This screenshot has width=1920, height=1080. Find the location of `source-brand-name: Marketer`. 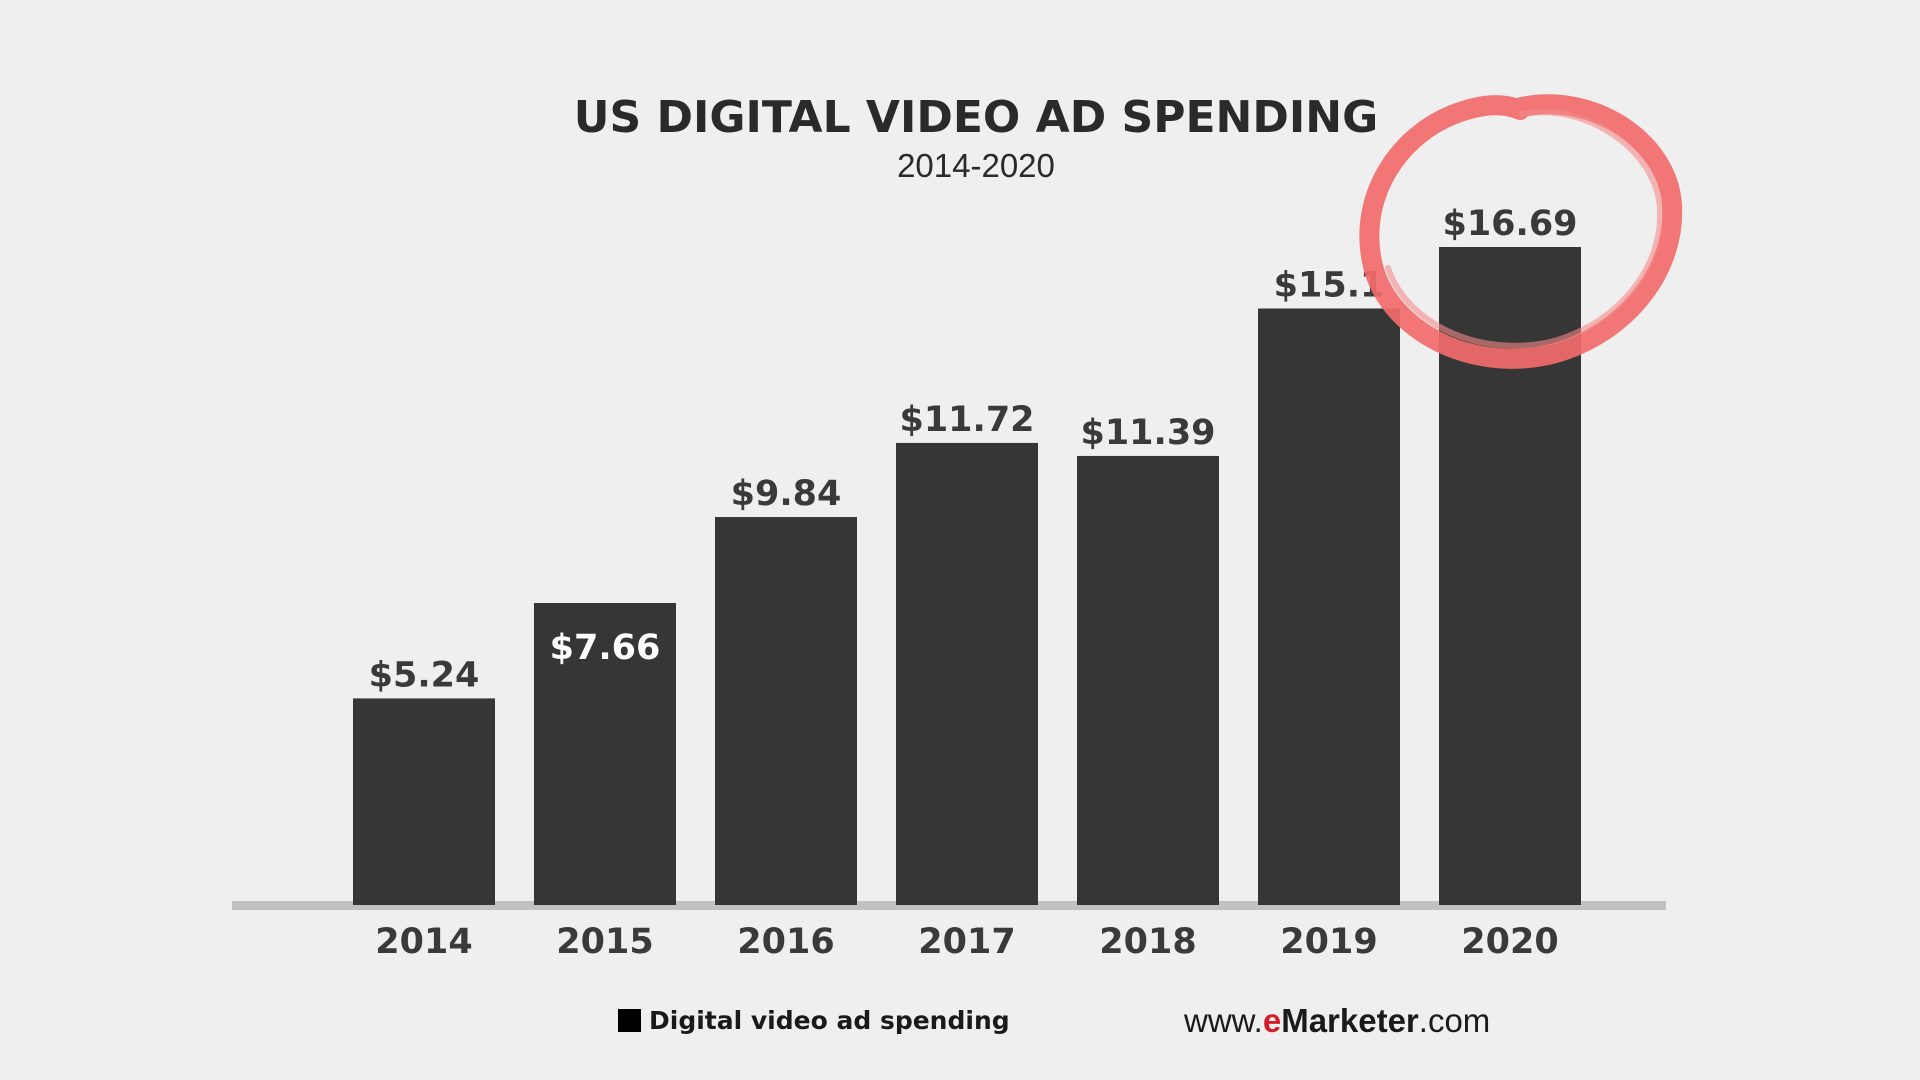

source-brand-name: Marketer is located at coordinates (1350, 1020).